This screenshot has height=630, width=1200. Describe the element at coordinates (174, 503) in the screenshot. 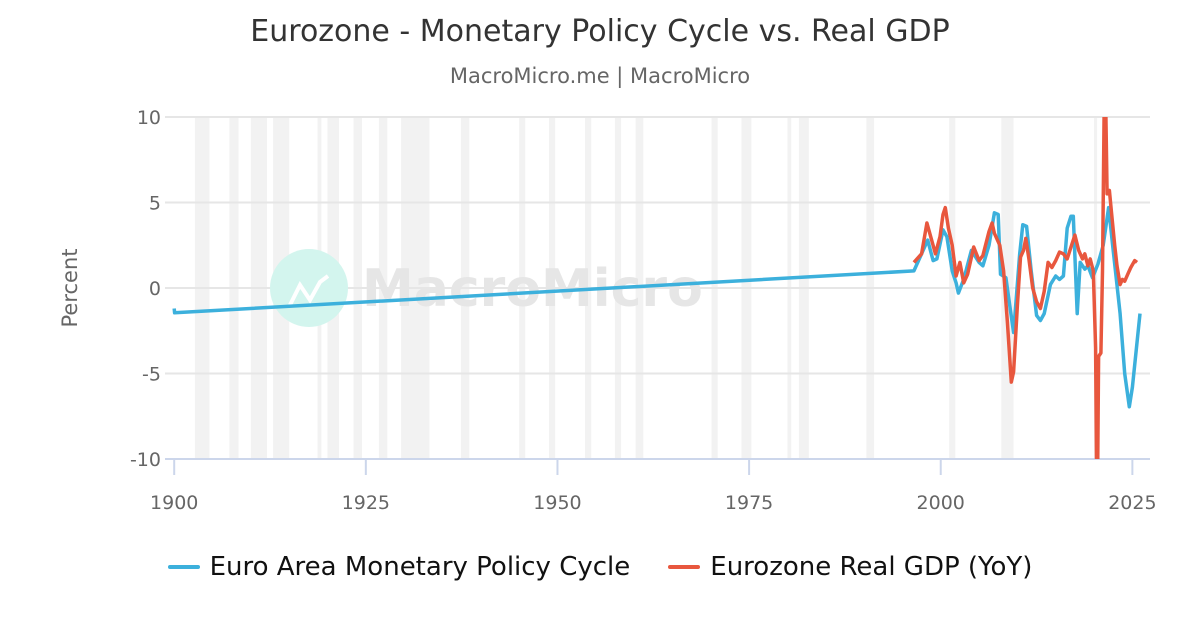

I see `x-tick-label: 1900` at that location.